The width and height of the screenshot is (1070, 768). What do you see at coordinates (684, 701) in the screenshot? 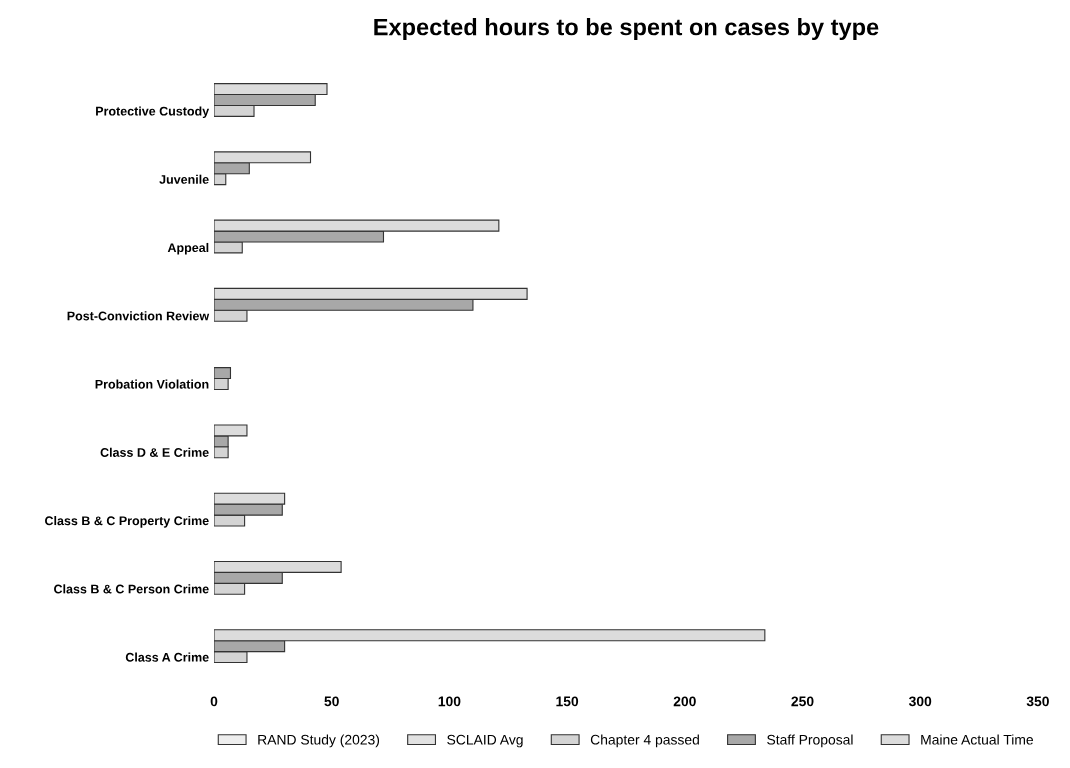
I see `x-tick-label: 200` at bounding box center [684, 701].